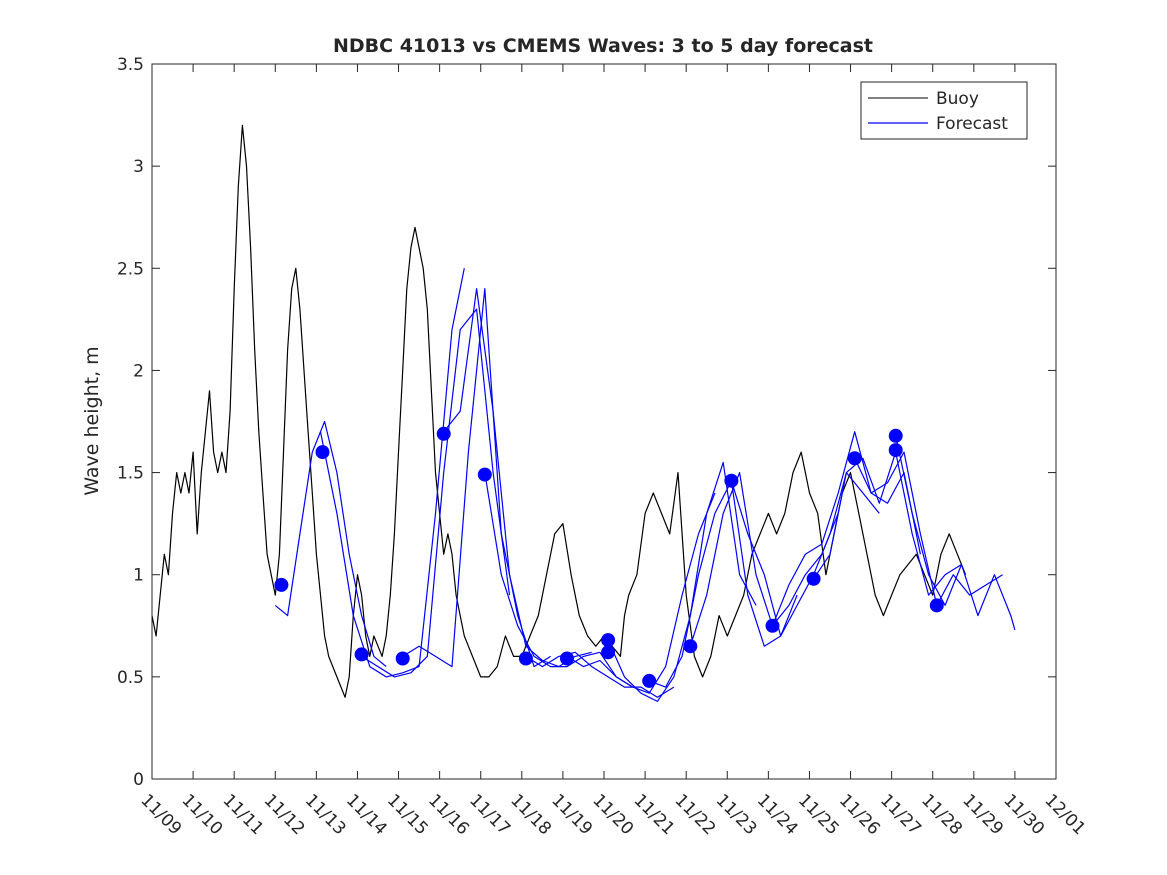 This screenshot has width=1167, height=875. Describe the element at coordinates (972, 124) in the screenshot. I see `legend-forecast-label: Forecast` at that location.